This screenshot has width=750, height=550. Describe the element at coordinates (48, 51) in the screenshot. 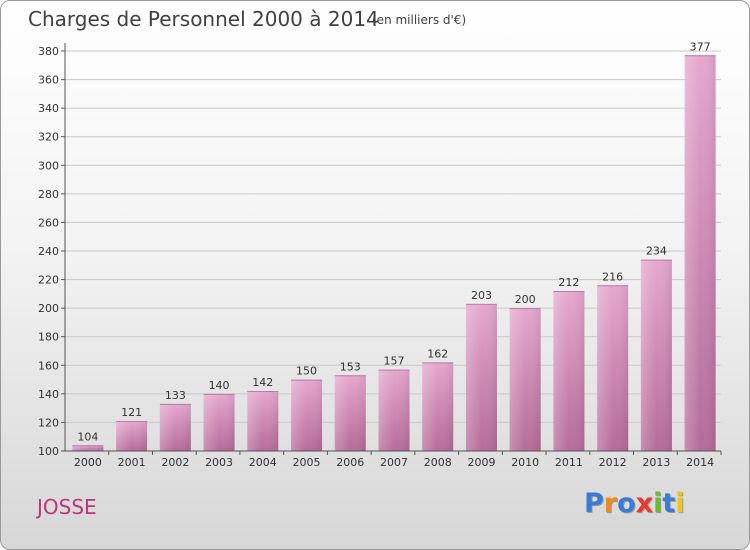

I see `y-tick-label: 380` at that location.